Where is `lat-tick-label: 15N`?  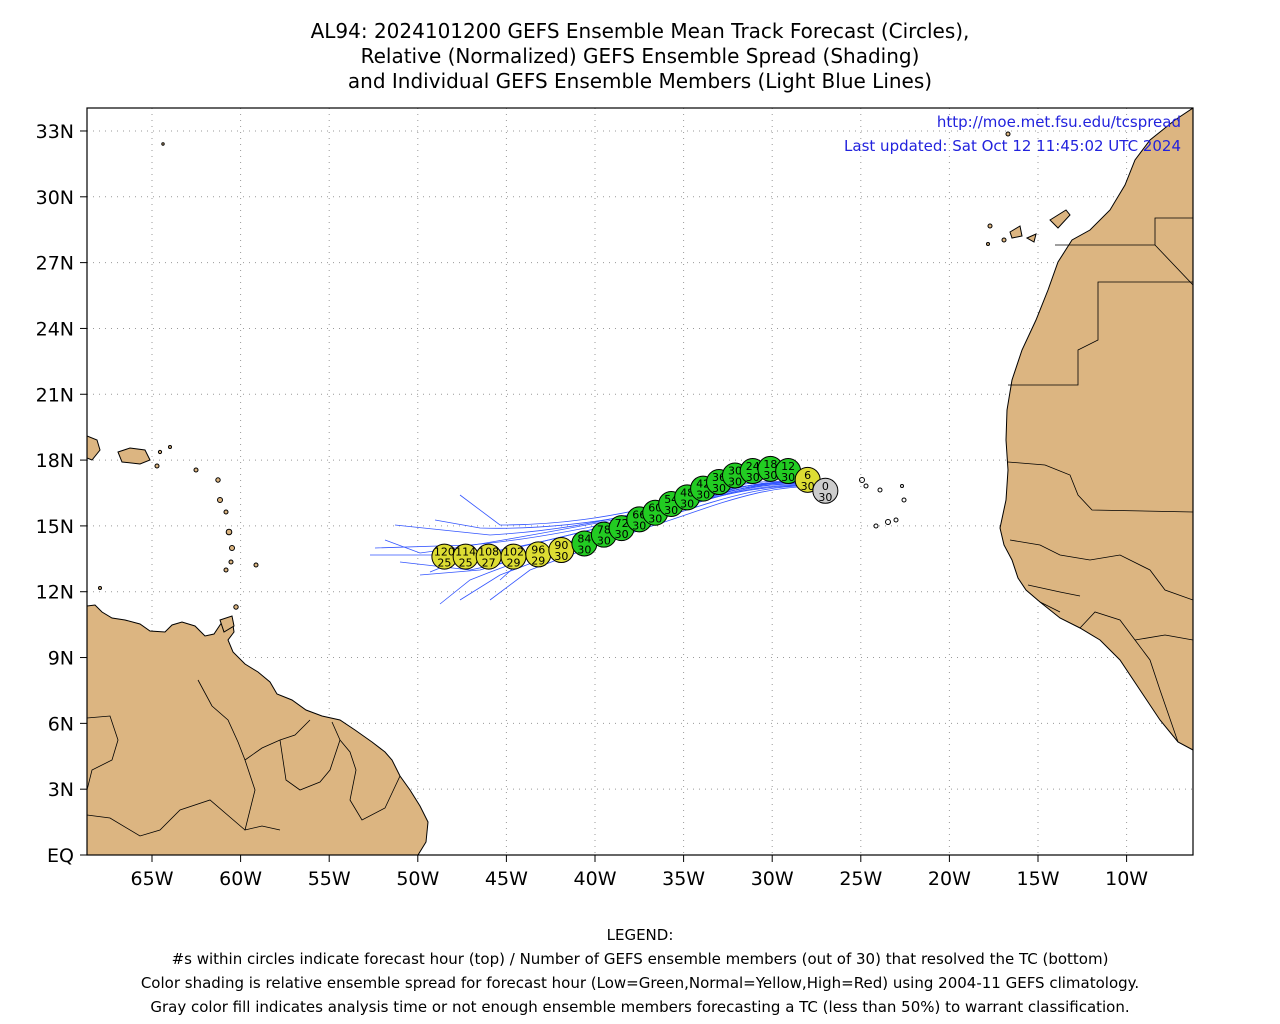 lat-tick-label: 15N is located at coordinates (55, 527).